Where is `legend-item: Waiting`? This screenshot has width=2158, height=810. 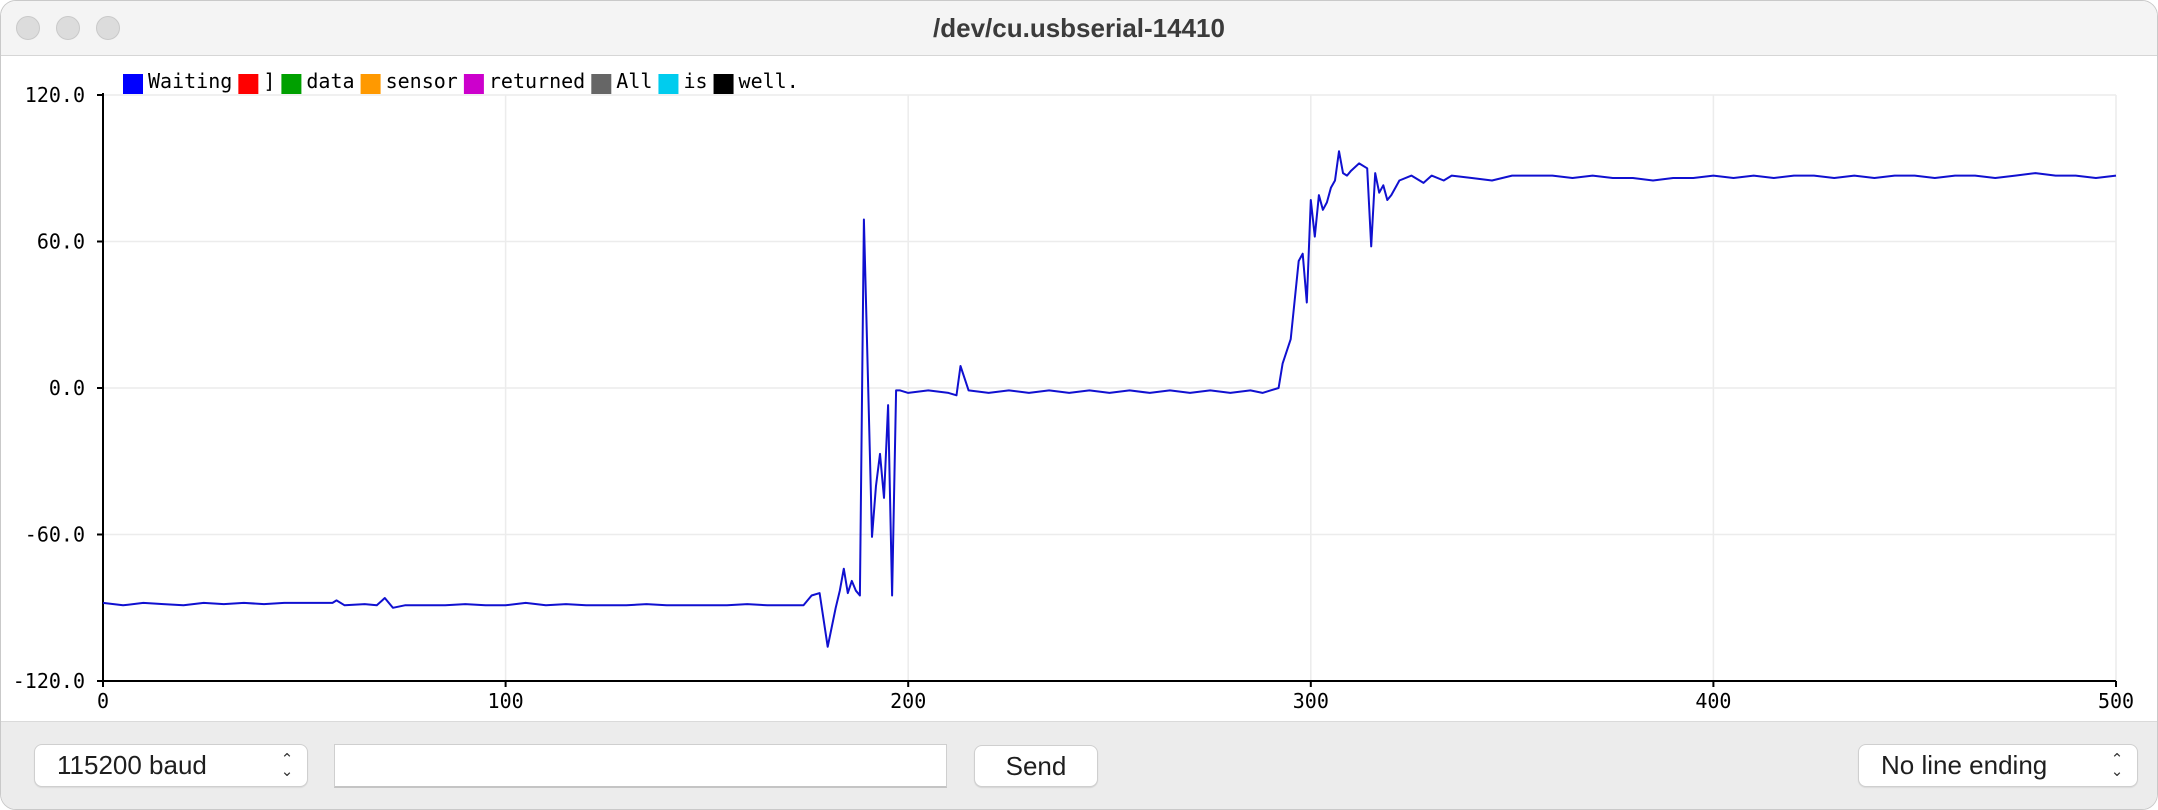 legend-item: Waiting is located at coordinates (177, 81).